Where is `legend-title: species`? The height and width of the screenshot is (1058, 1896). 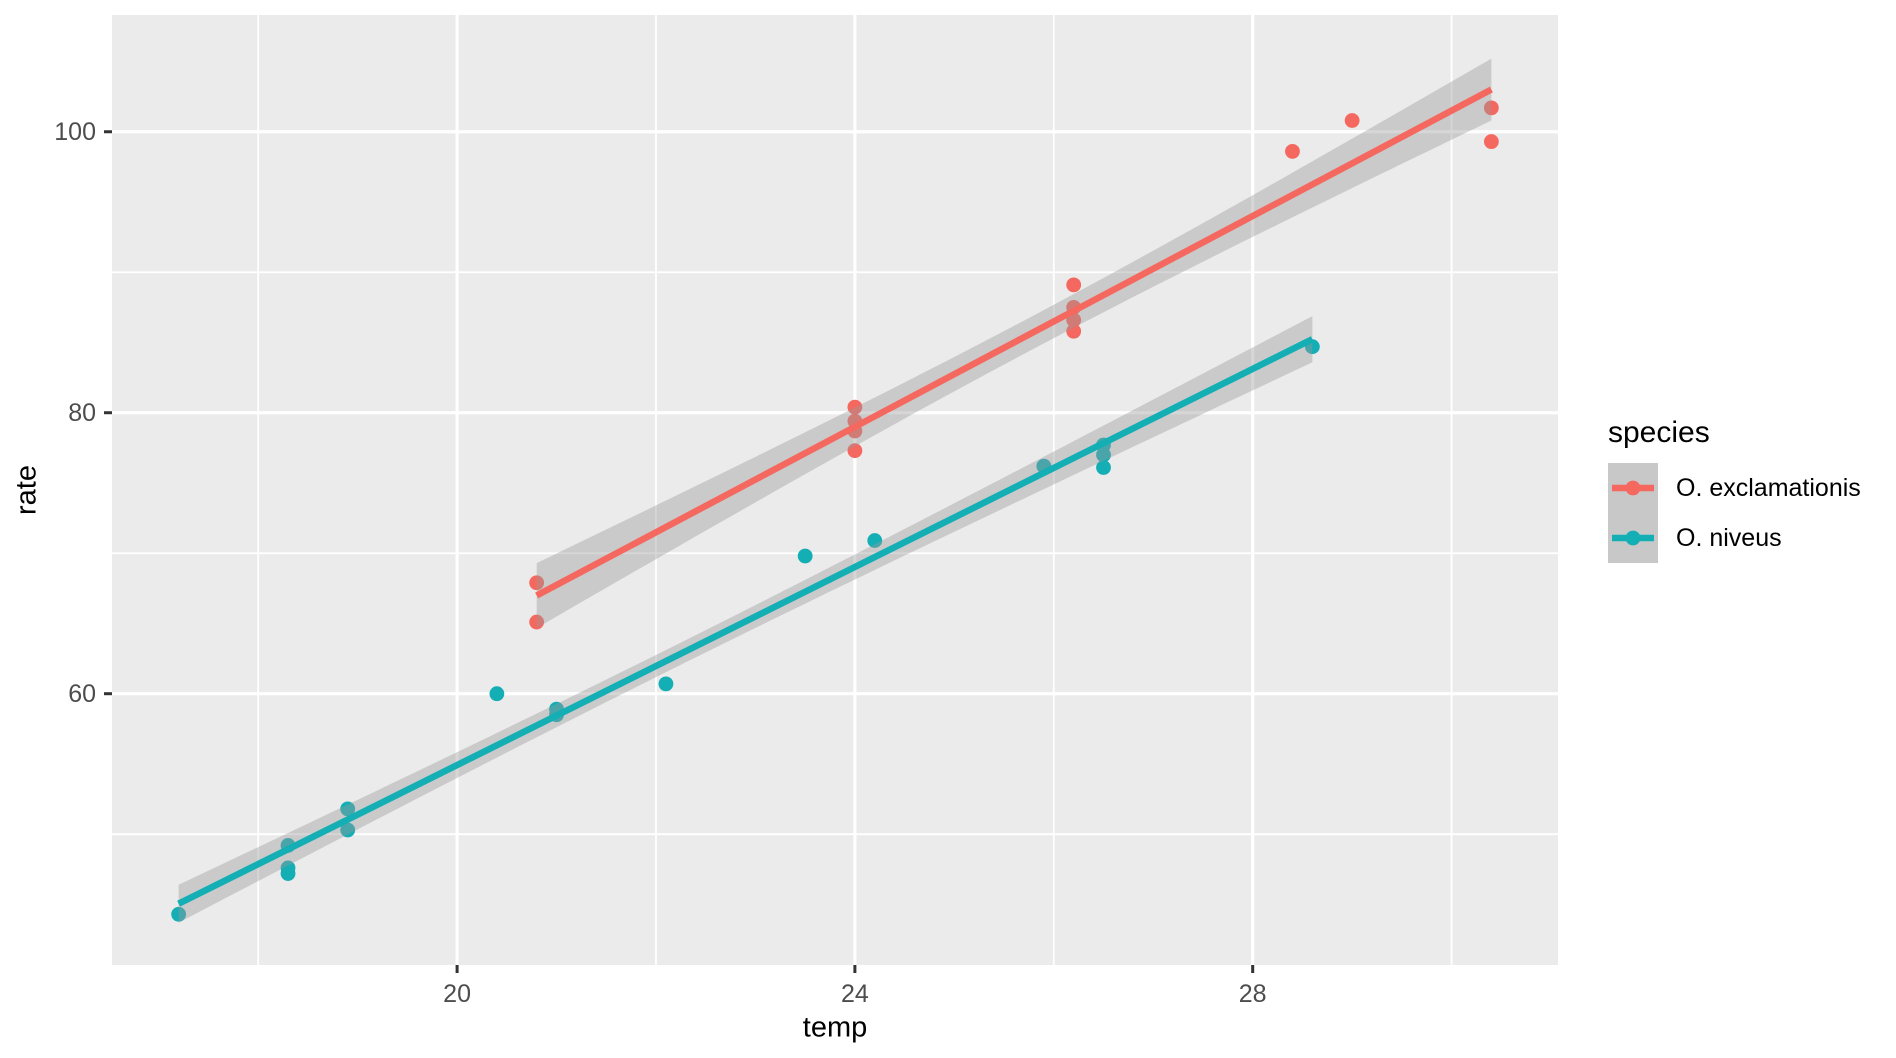 legend-title: species is located at coordinates (1659, 432).